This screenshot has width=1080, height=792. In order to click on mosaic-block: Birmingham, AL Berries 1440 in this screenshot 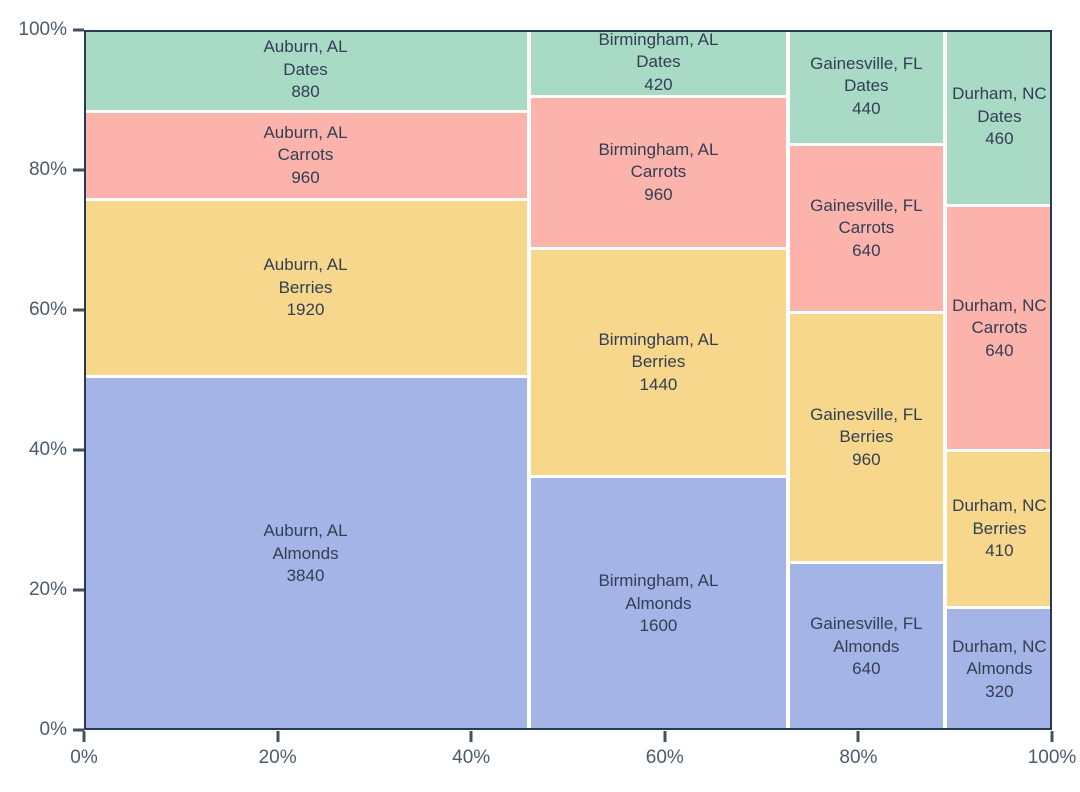, I will do `click(658, 363)`.